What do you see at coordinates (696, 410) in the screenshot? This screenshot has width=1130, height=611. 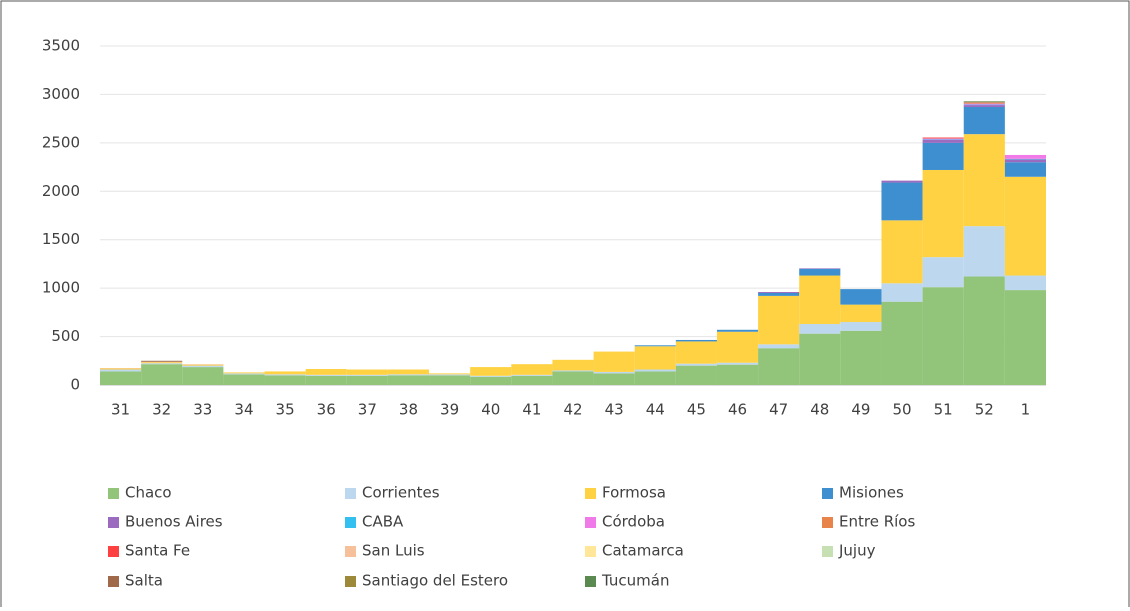 I see `x-tick-label: 45` at bounding box center [696, 410].